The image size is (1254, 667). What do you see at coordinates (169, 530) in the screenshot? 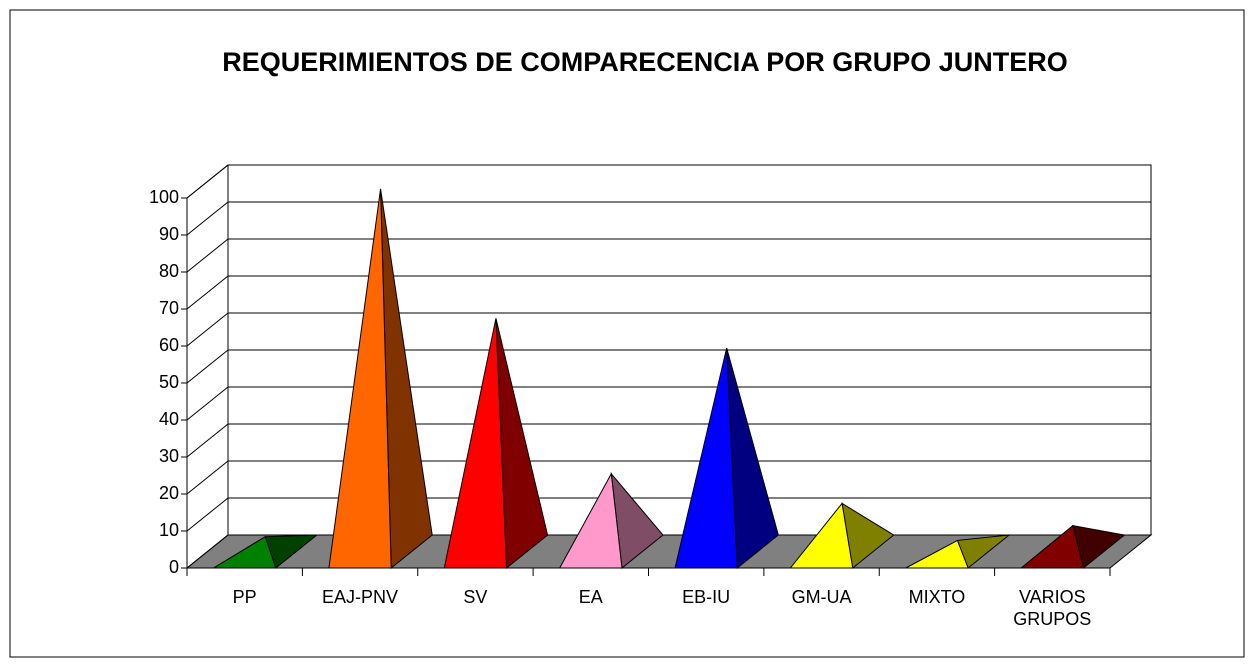
I see `y-tick-label: 10` at bounding box center [169, 530].